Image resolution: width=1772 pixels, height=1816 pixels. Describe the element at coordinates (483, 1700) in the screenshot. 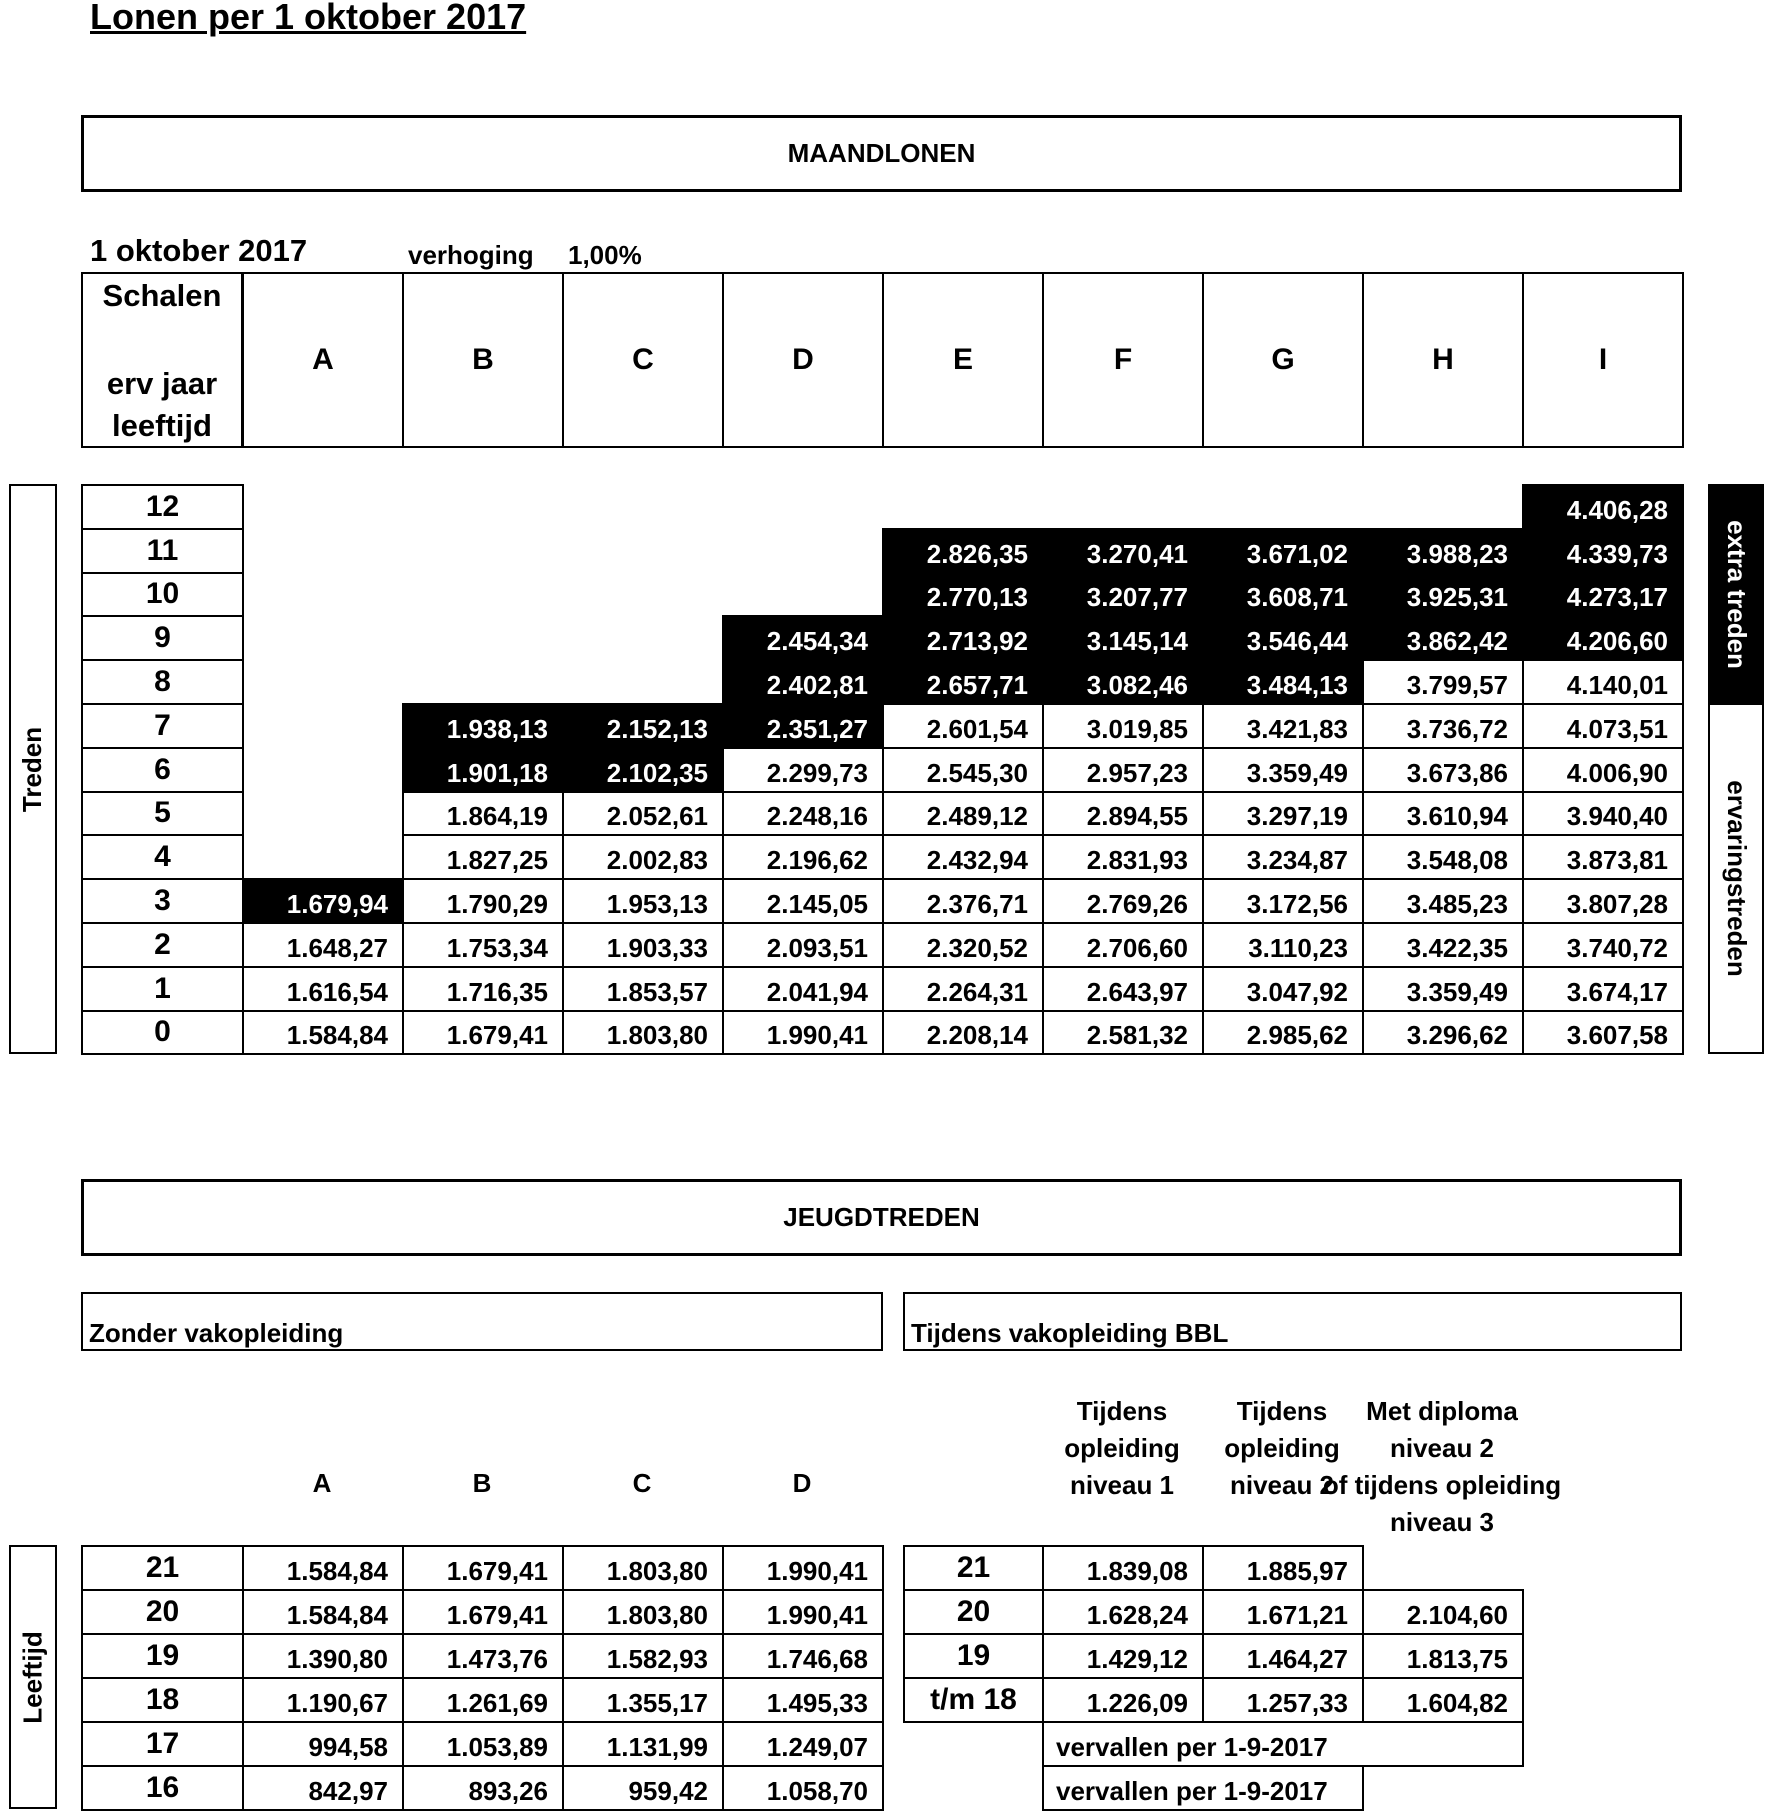

I see `youth-salary-cell: 1.261,69` at that location.